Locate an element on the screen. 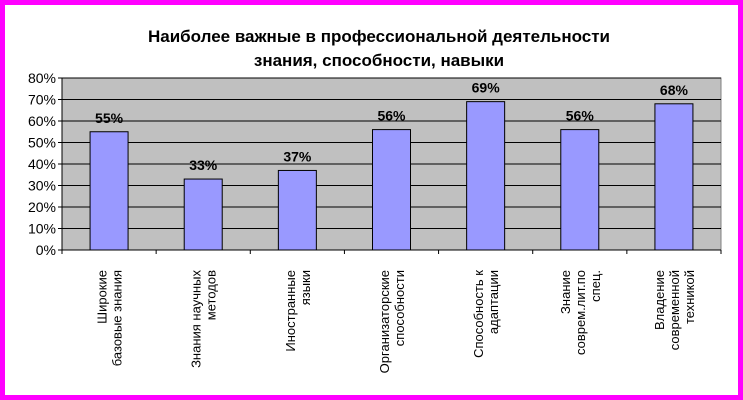  x-tick-label-line: Организаторские is located at coordinates (384, 321).